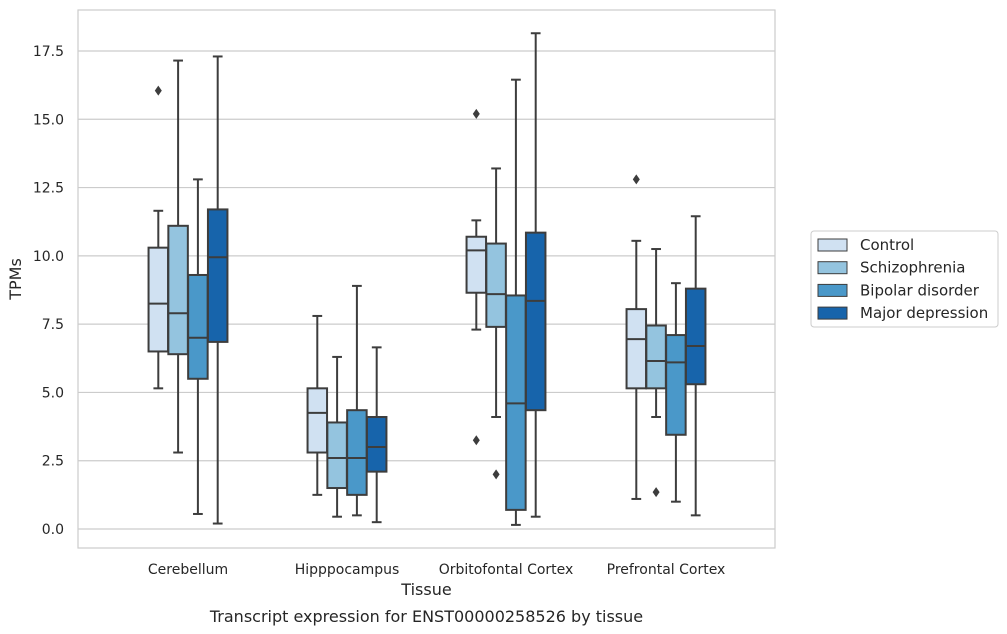  What do you see at coordinates (887, 245) in the screenshot?
I see `legend-label: Control` at bounding box center [887, 245].